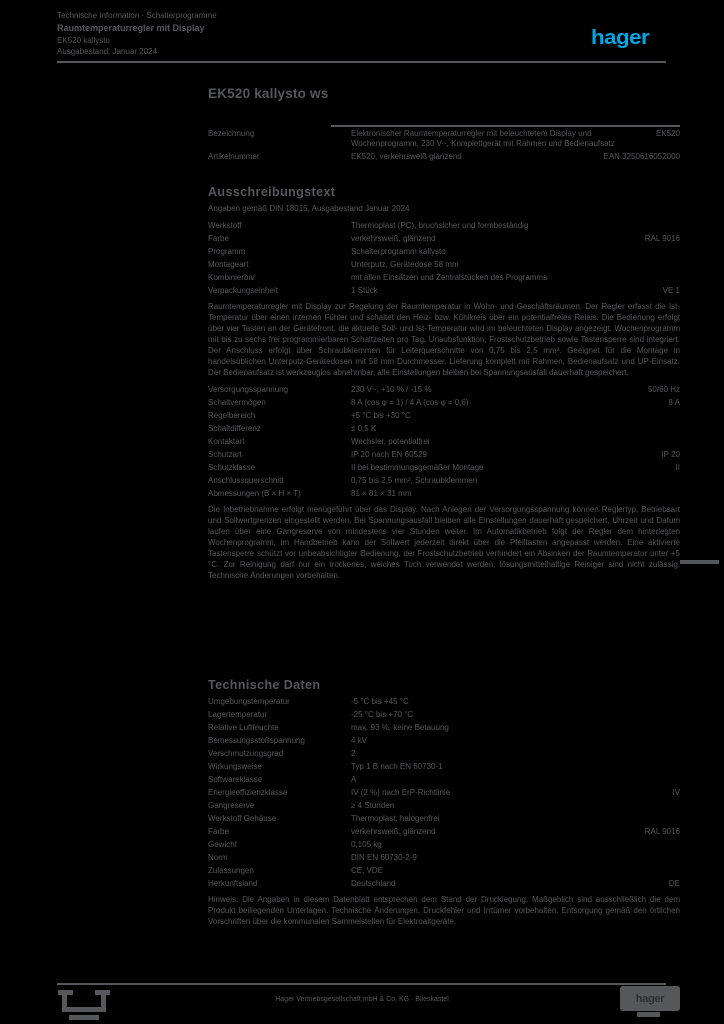 This screenshot has height=1024, width=724. I want to click on spec-value: -25 °C bis +70 °C, so click(382, 714).